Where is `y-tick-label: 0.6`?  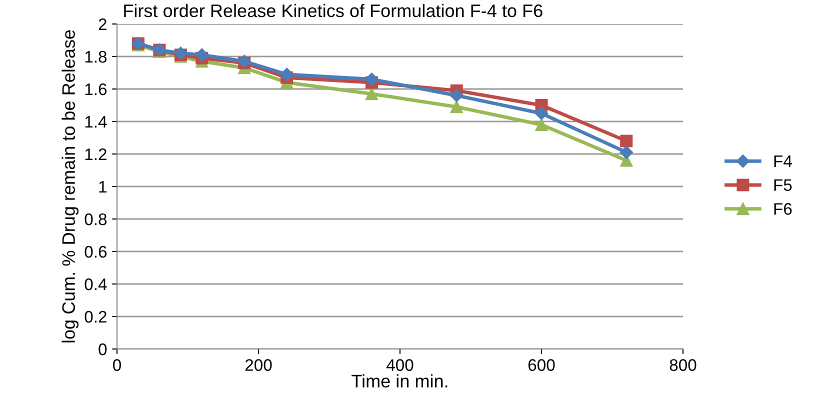 y-tick-label: 0.6 is located at coordinates (95, 252).